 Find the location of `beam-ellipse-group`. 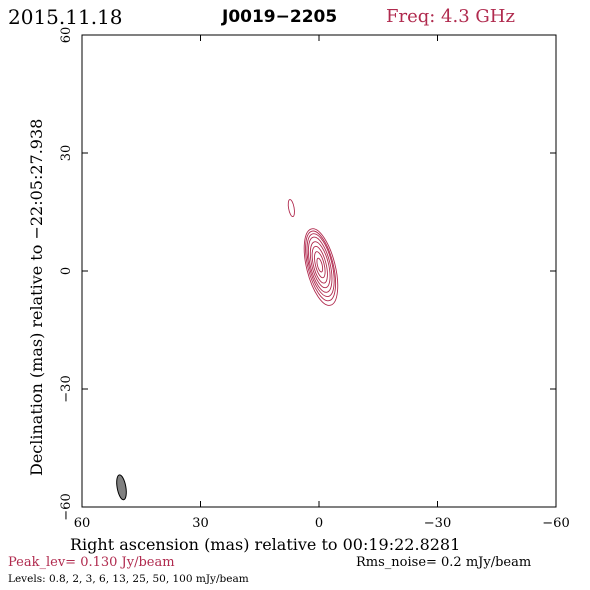

beam-ellipse-group is located at coordinates (121, 487).